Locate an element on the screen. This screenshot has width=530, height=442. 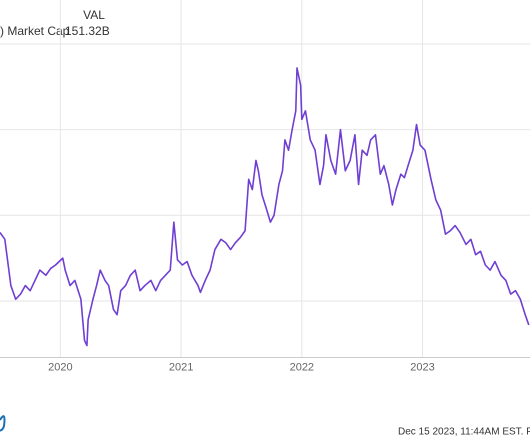
logo is located at coordinates (3, 423).